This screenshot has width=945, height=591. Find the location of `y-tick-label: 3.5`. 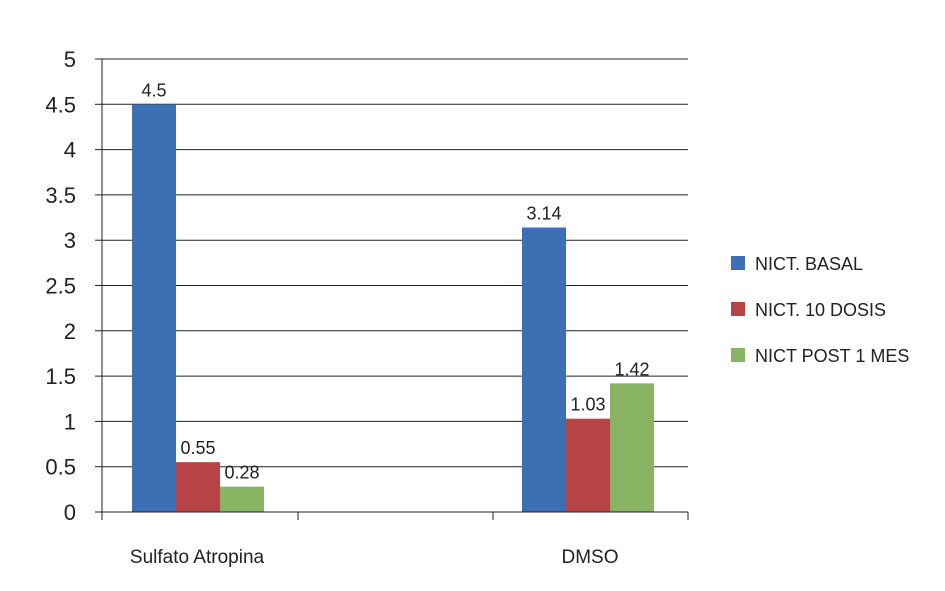

y-tick-label: 3.5 is located at coordinates (60, 195).